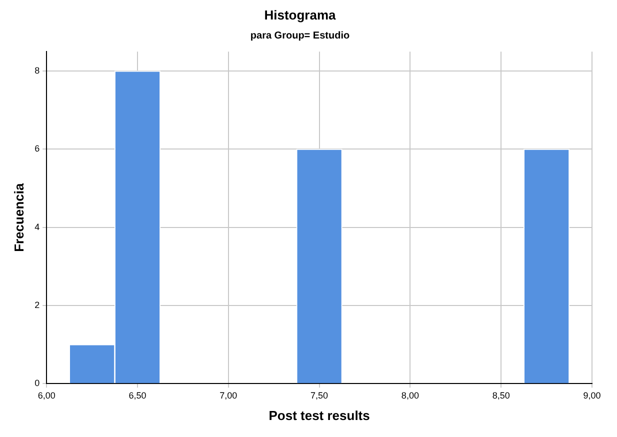 The width and height of the screenshot is (617, 437). I want to click on x-tick-label: 7,00, so click(229, 395).